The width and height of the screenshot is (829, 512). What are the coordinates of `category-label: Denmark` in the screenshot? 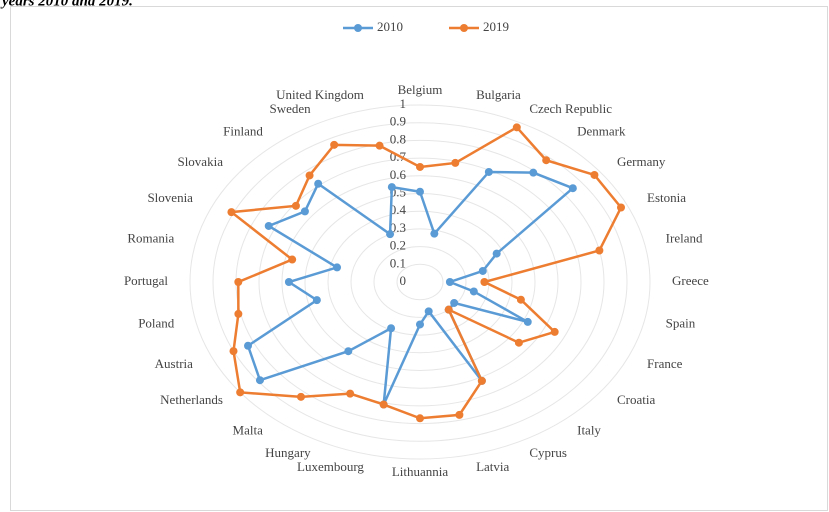 It's located at (601, 131).